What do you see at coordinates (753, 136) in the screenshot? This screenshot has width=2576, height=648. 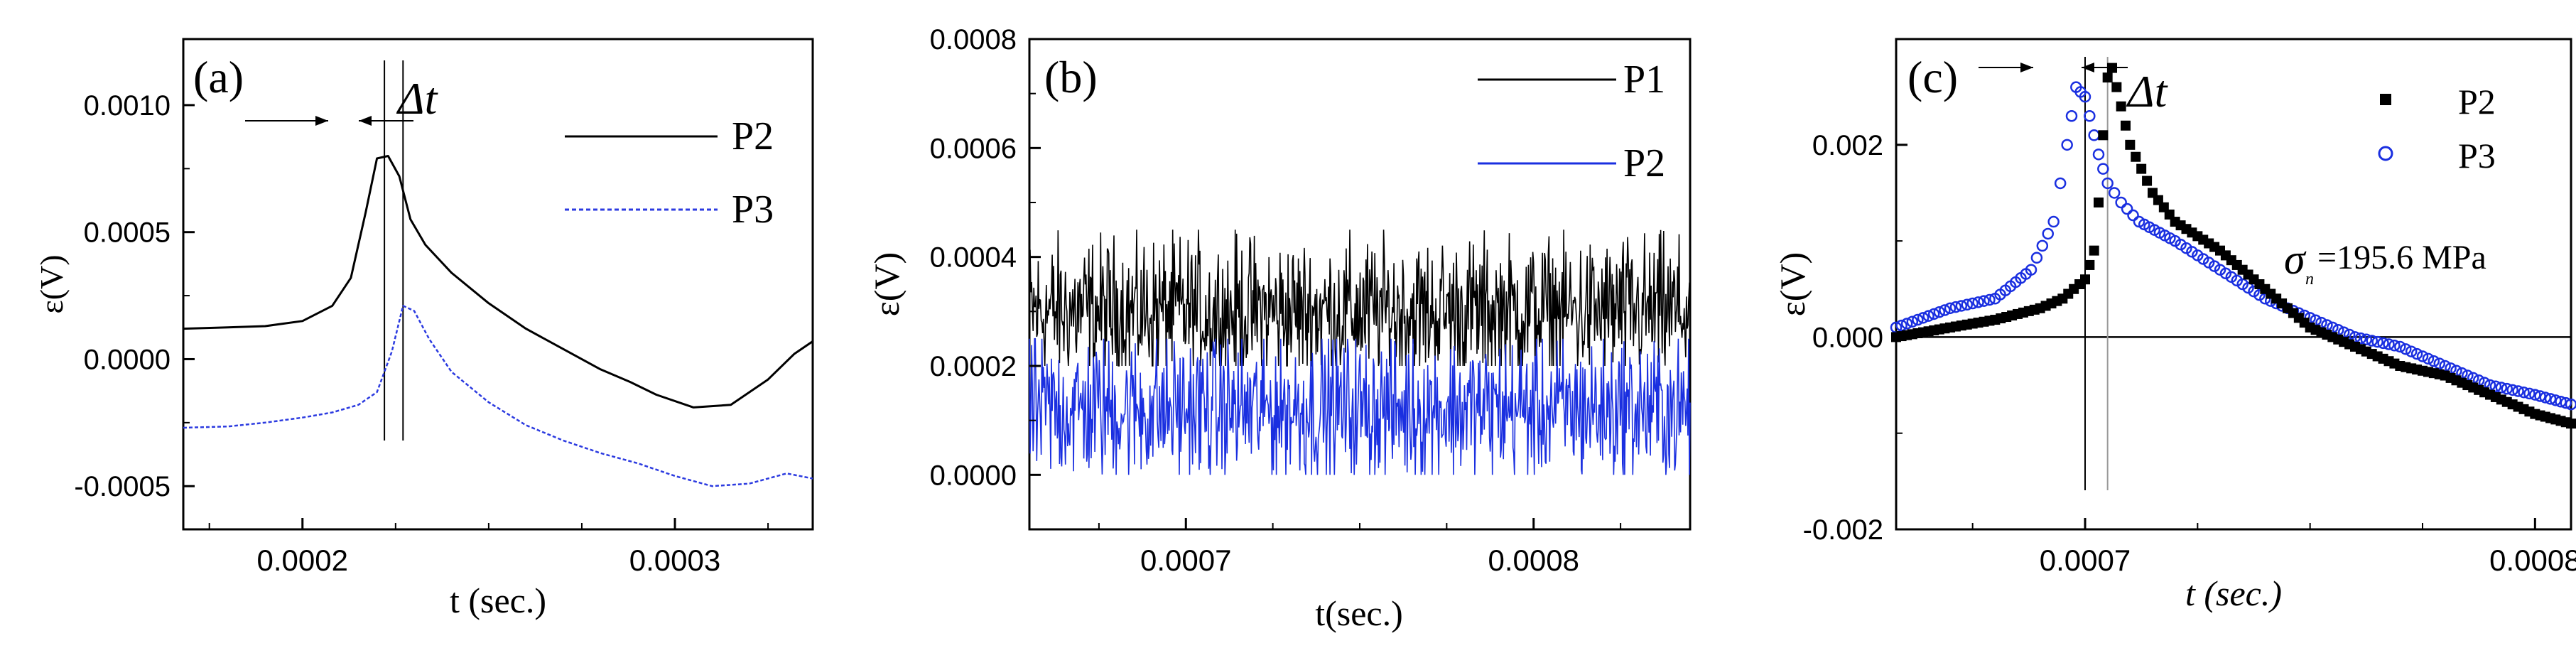 I see `panel-a-legend-p2-label: P2` at bounding box center [753, 136].